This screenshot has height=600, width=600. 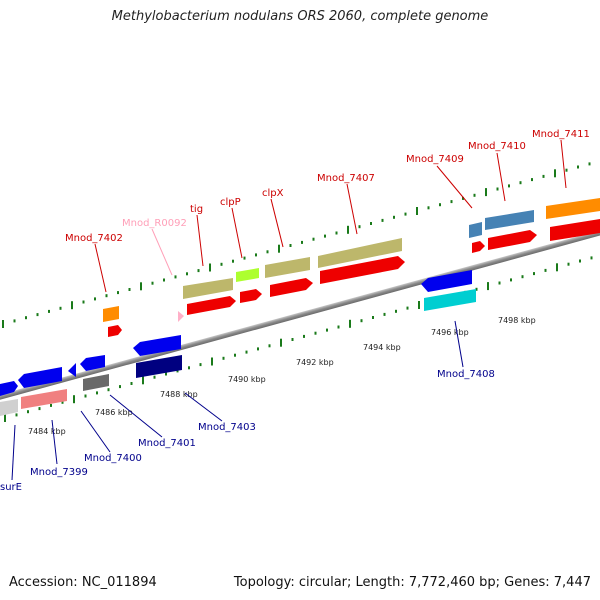 I want to click on gene-label-mnod7402: Mnod_7402, so click(x=94, y=238).